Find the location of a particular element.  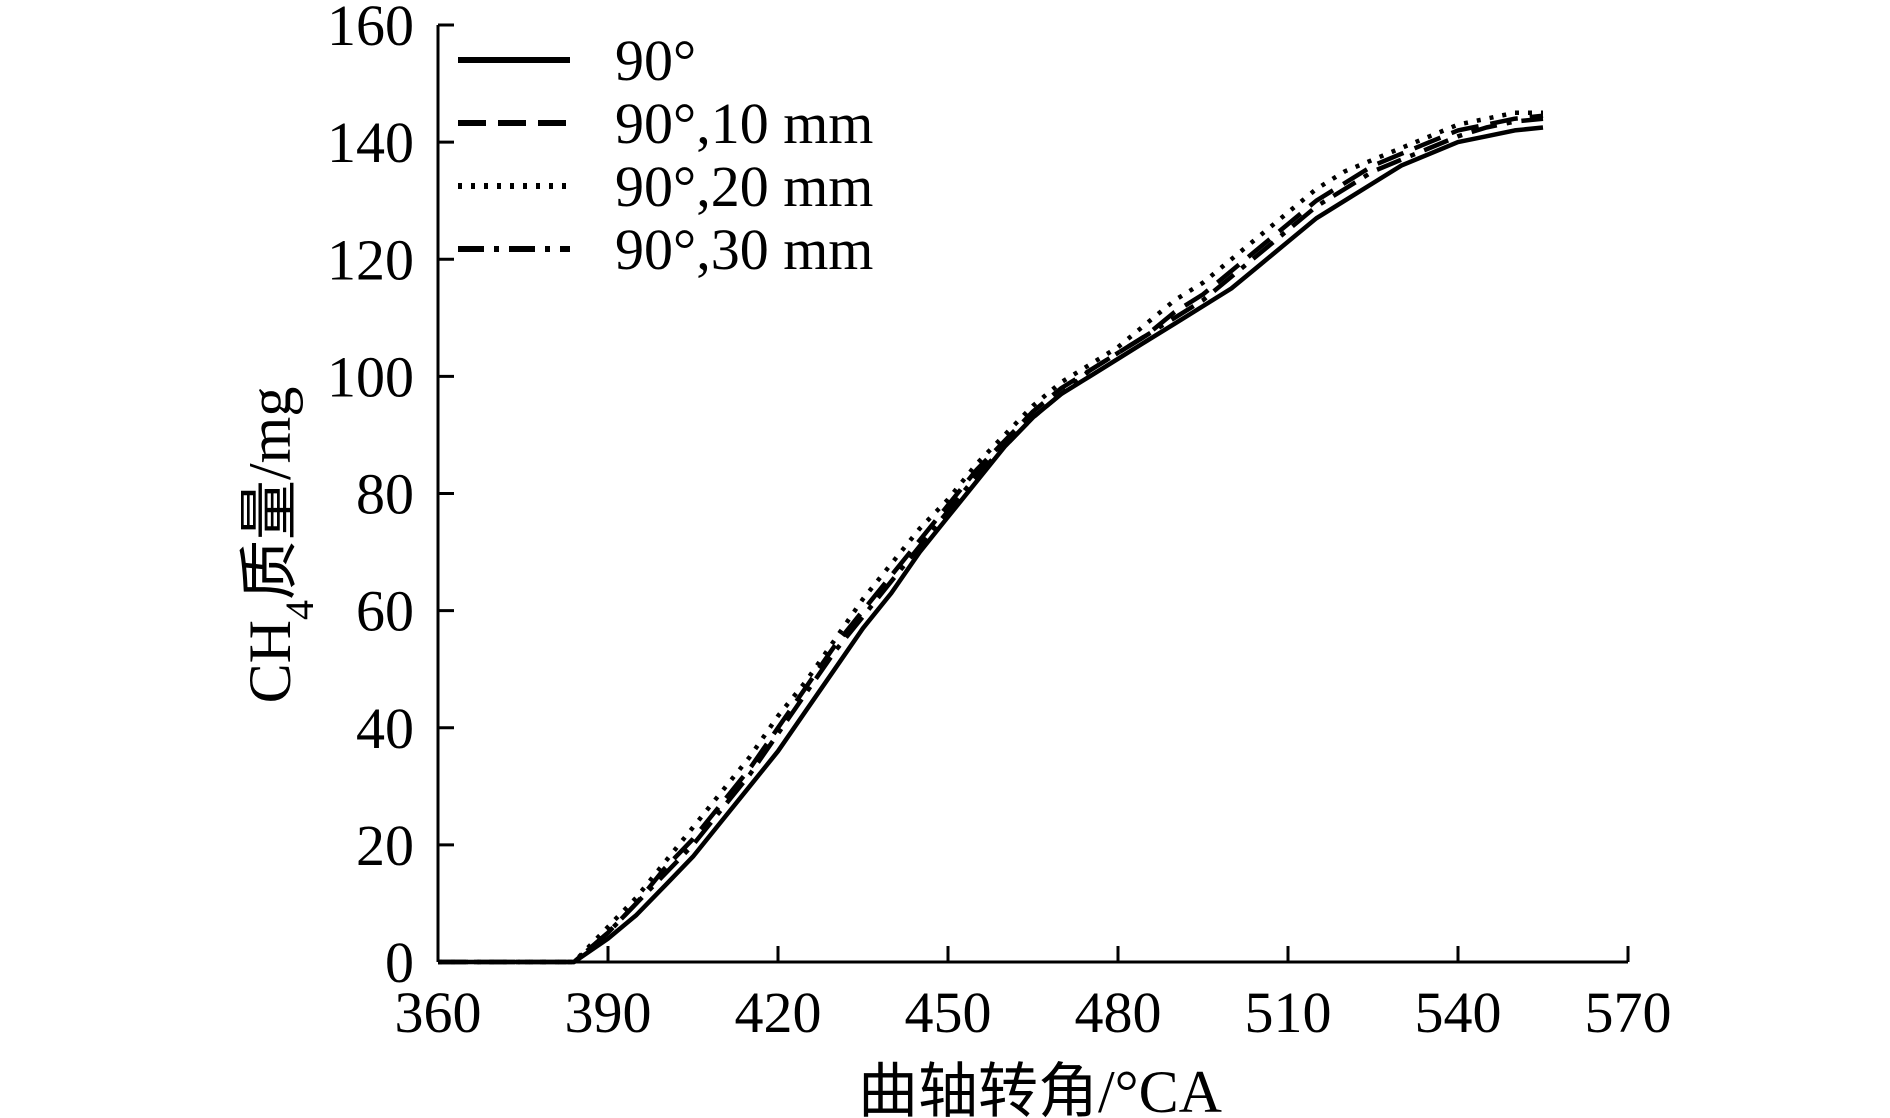

y-tick-label: 0 is located at coordinates (399, 962).